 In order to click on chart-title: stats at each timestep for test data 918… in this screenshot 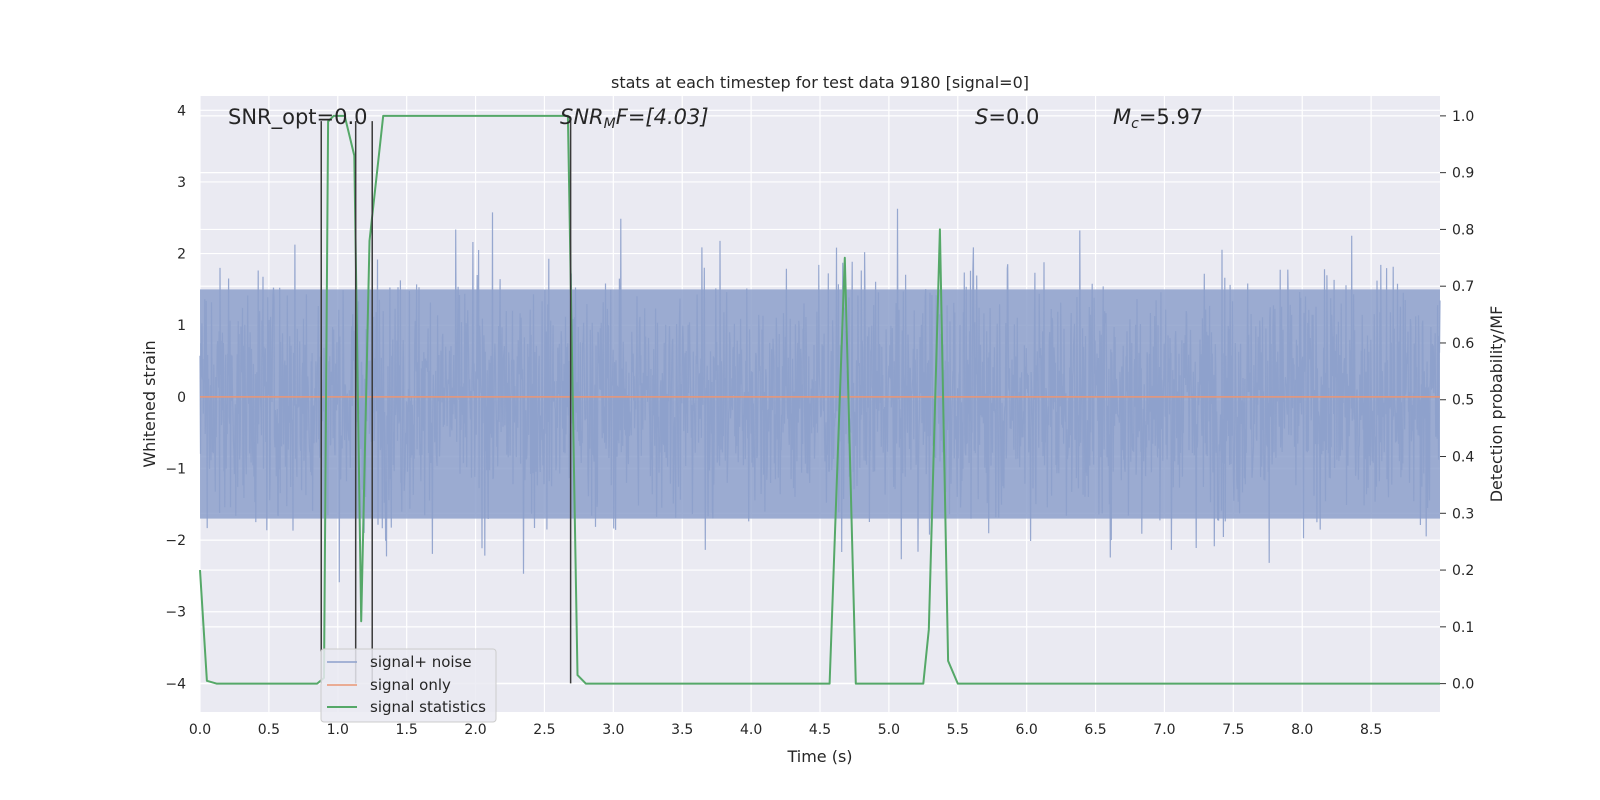, I will do `click(820, 82)`.